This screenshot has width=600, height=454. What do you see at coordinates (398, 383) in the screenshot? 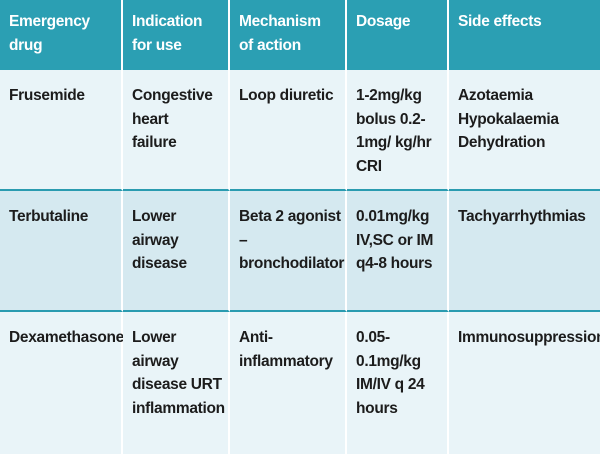
I see `table-cell-dosage: 0.05- 0.1mg/kg IM/IV q 24 hours` at bounding box center [398, 383].